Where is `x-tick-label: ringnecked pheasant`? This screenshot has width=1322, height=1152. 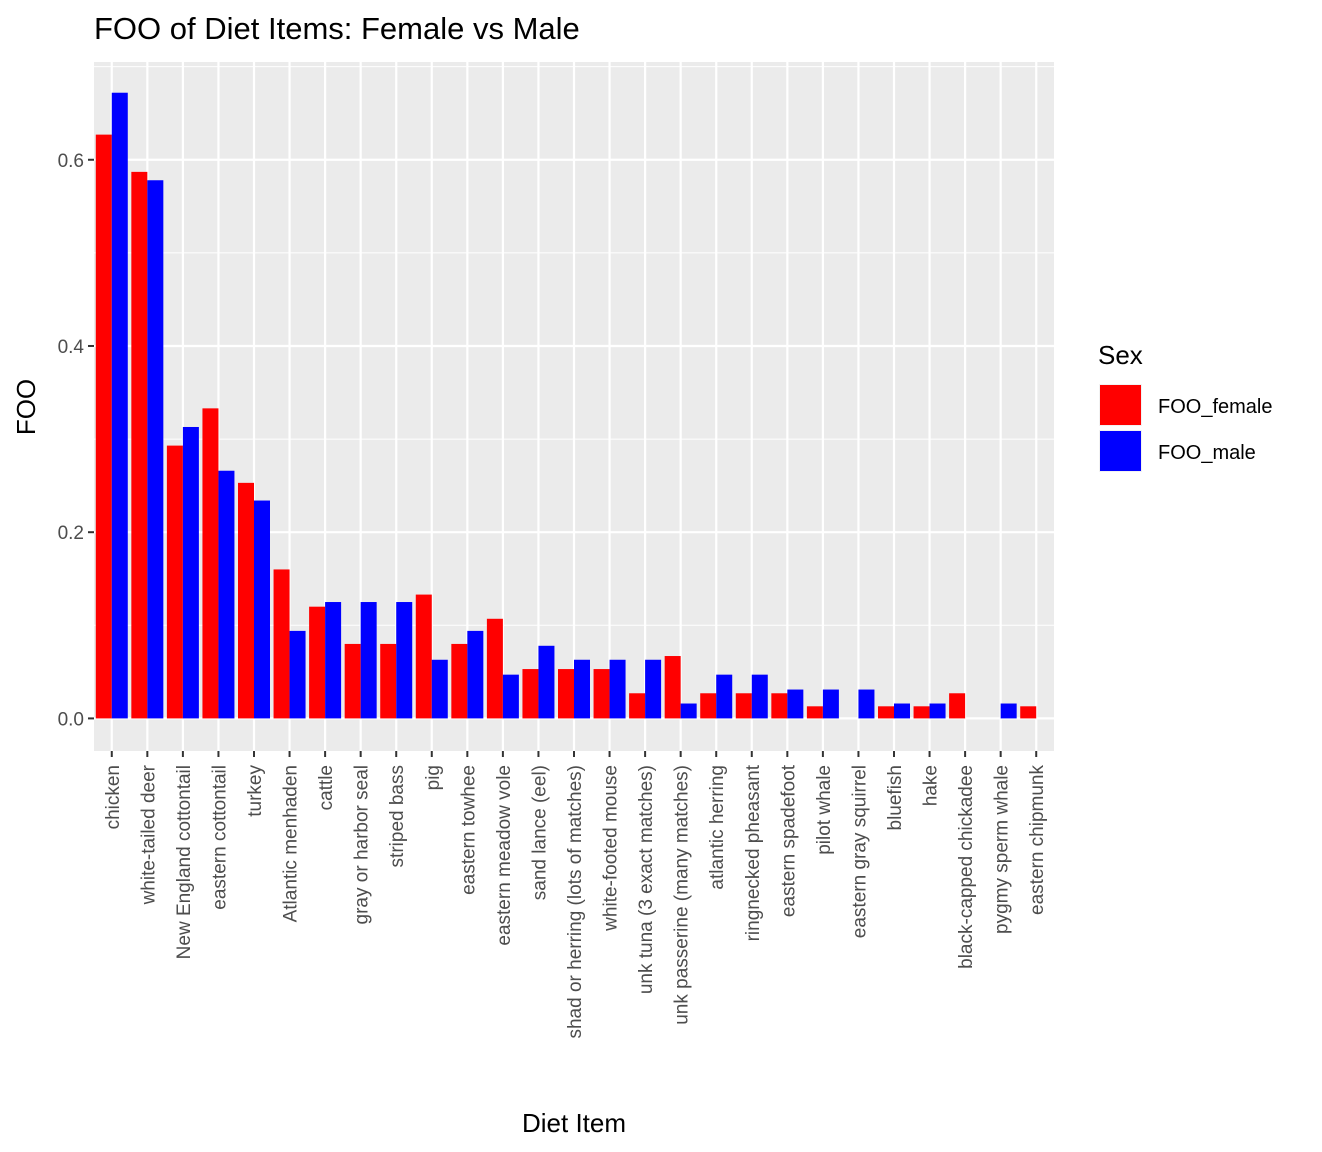
x-tick-label: ringnecked pheasant is located at coordinates (753, 852).